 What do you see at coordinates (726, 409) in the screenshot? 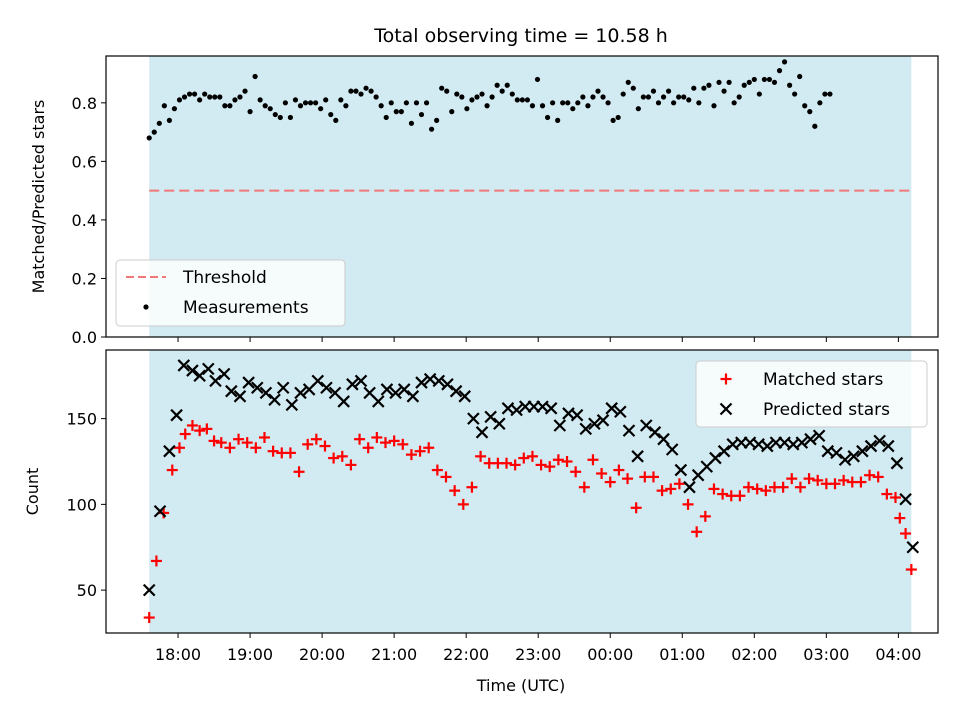
I see `legend-predicted-marker` at bounding box center [726, 409].